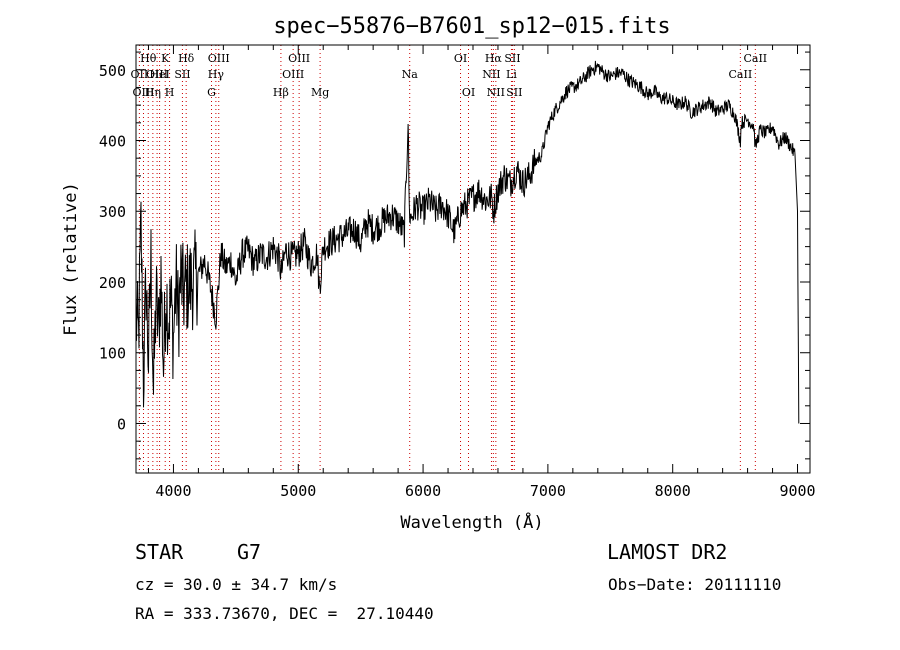 This screenshot has width=900, height=650. What do you see at coordinates (112, 354) in the screenshot?
I see `y-tick-label: 100` at bounding box center [112, 354].